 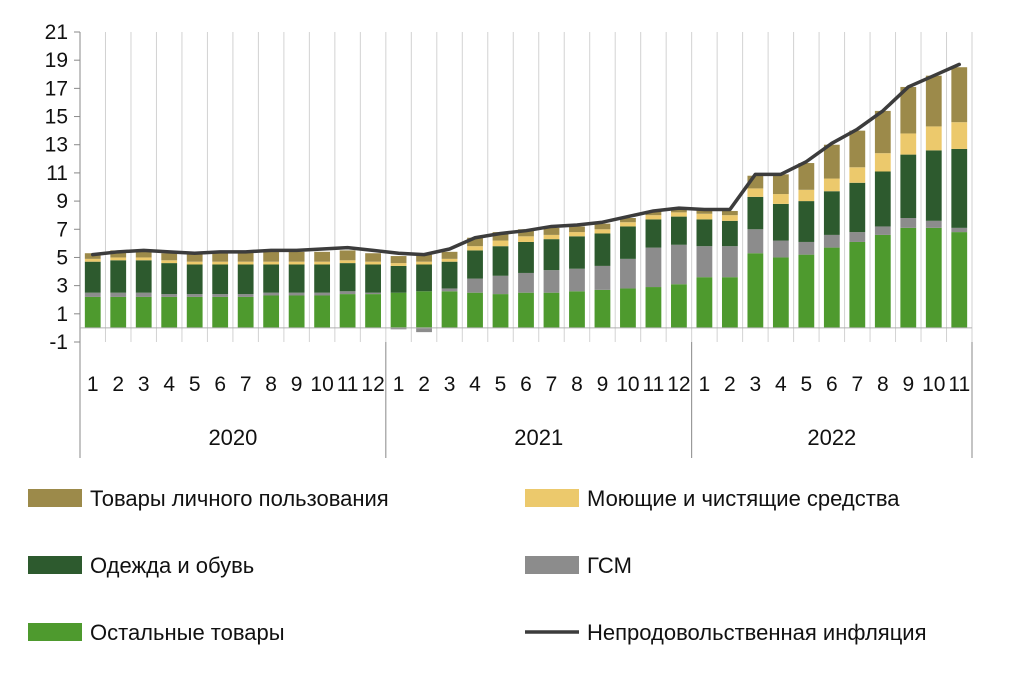 What do you see at coordinates (743, 498) in the screenshot?
I see `legend-label: Моющие и чистящие средства` at bounding box center [743, 498].